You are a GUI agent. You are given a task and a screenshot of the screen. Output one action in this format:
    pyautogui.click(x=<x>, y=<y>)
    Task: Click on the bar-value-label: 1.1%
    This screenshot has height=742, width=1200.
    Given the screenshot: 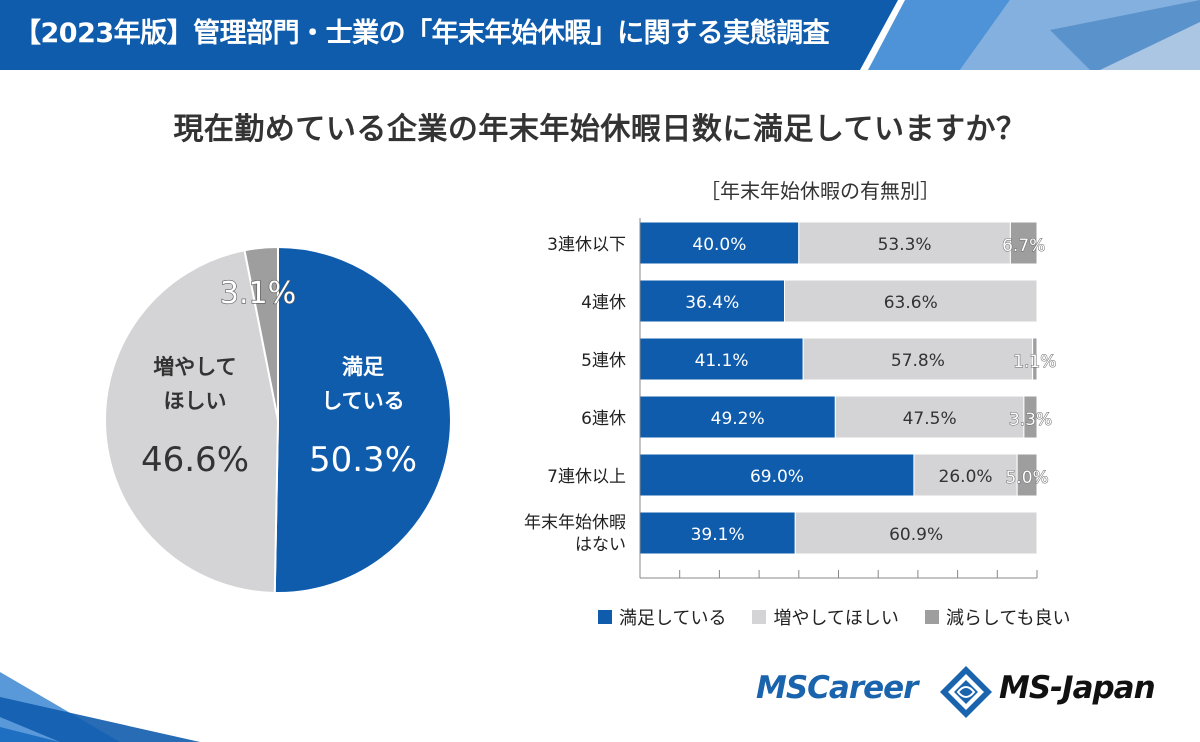 What is the action you would take?
    pyautogui.click(x=1034, y=362)
    